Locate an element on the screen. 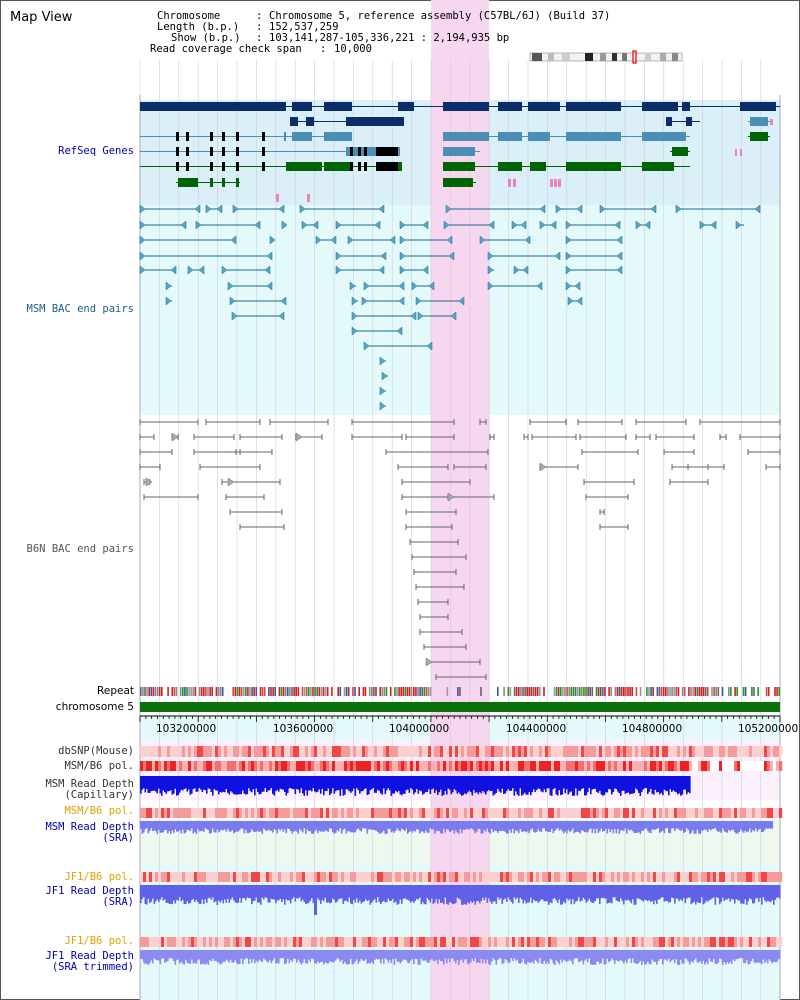 This screenshot has height=1000, width=800. track-label-msm-b6-pol-2: MSM/B6 pol. is located at coordinates (99, 811).